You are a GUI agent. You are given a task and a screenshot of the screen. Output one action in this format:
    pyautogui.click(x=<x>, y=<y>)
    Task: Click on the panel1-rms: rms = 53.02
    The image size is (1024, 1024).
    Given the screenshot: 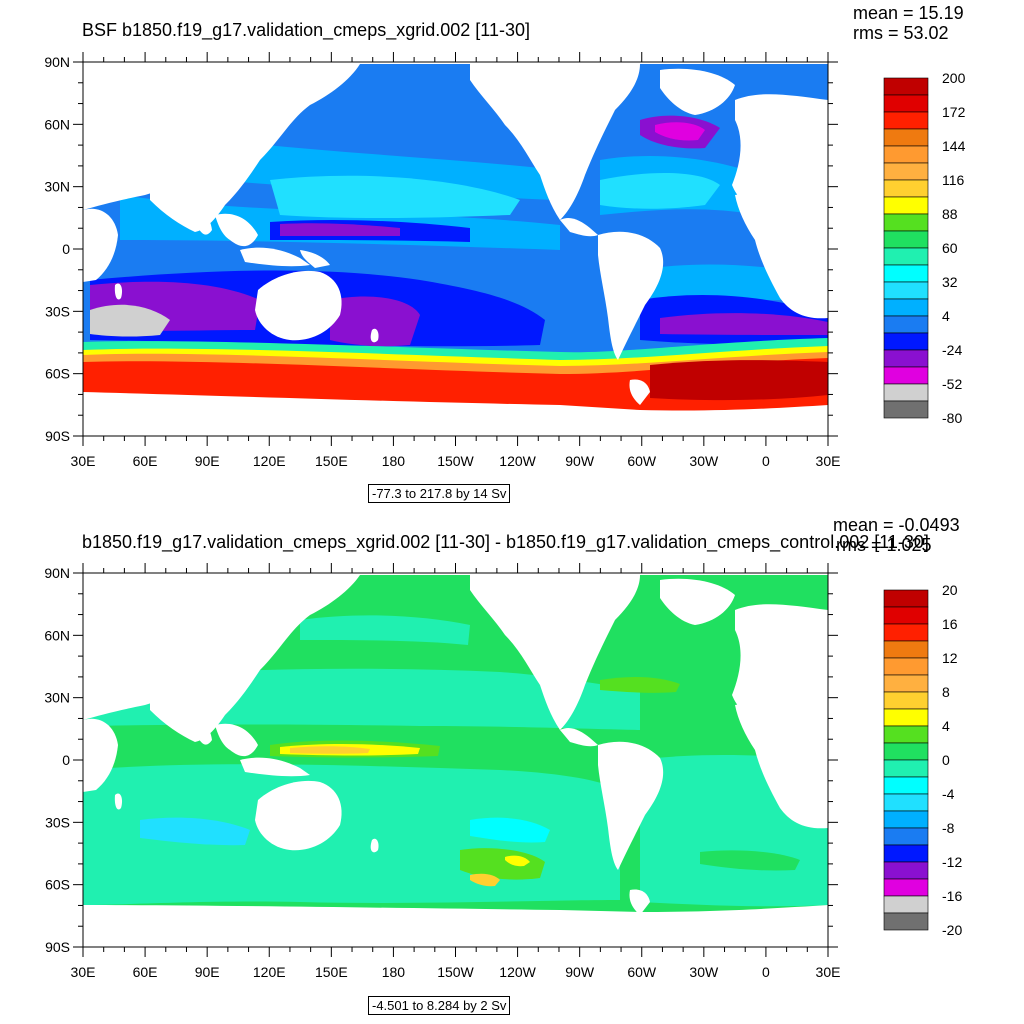 What is the action you would take?
    pyautogui.click(x=901, y=33)
    